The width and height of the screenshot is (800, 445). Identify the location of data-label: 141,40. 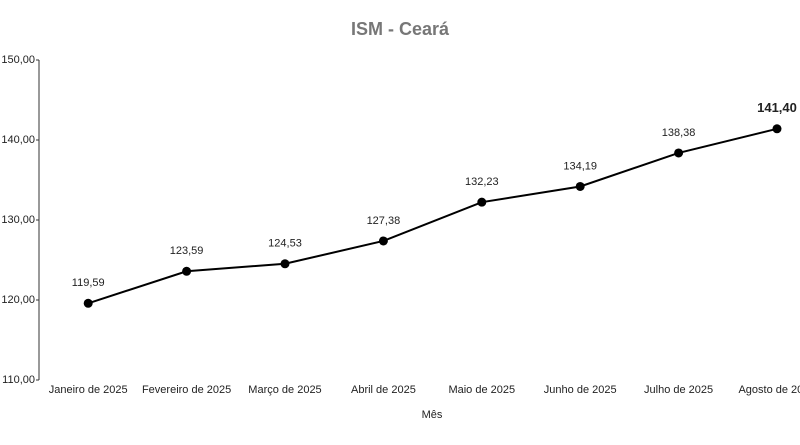
(777, 107).